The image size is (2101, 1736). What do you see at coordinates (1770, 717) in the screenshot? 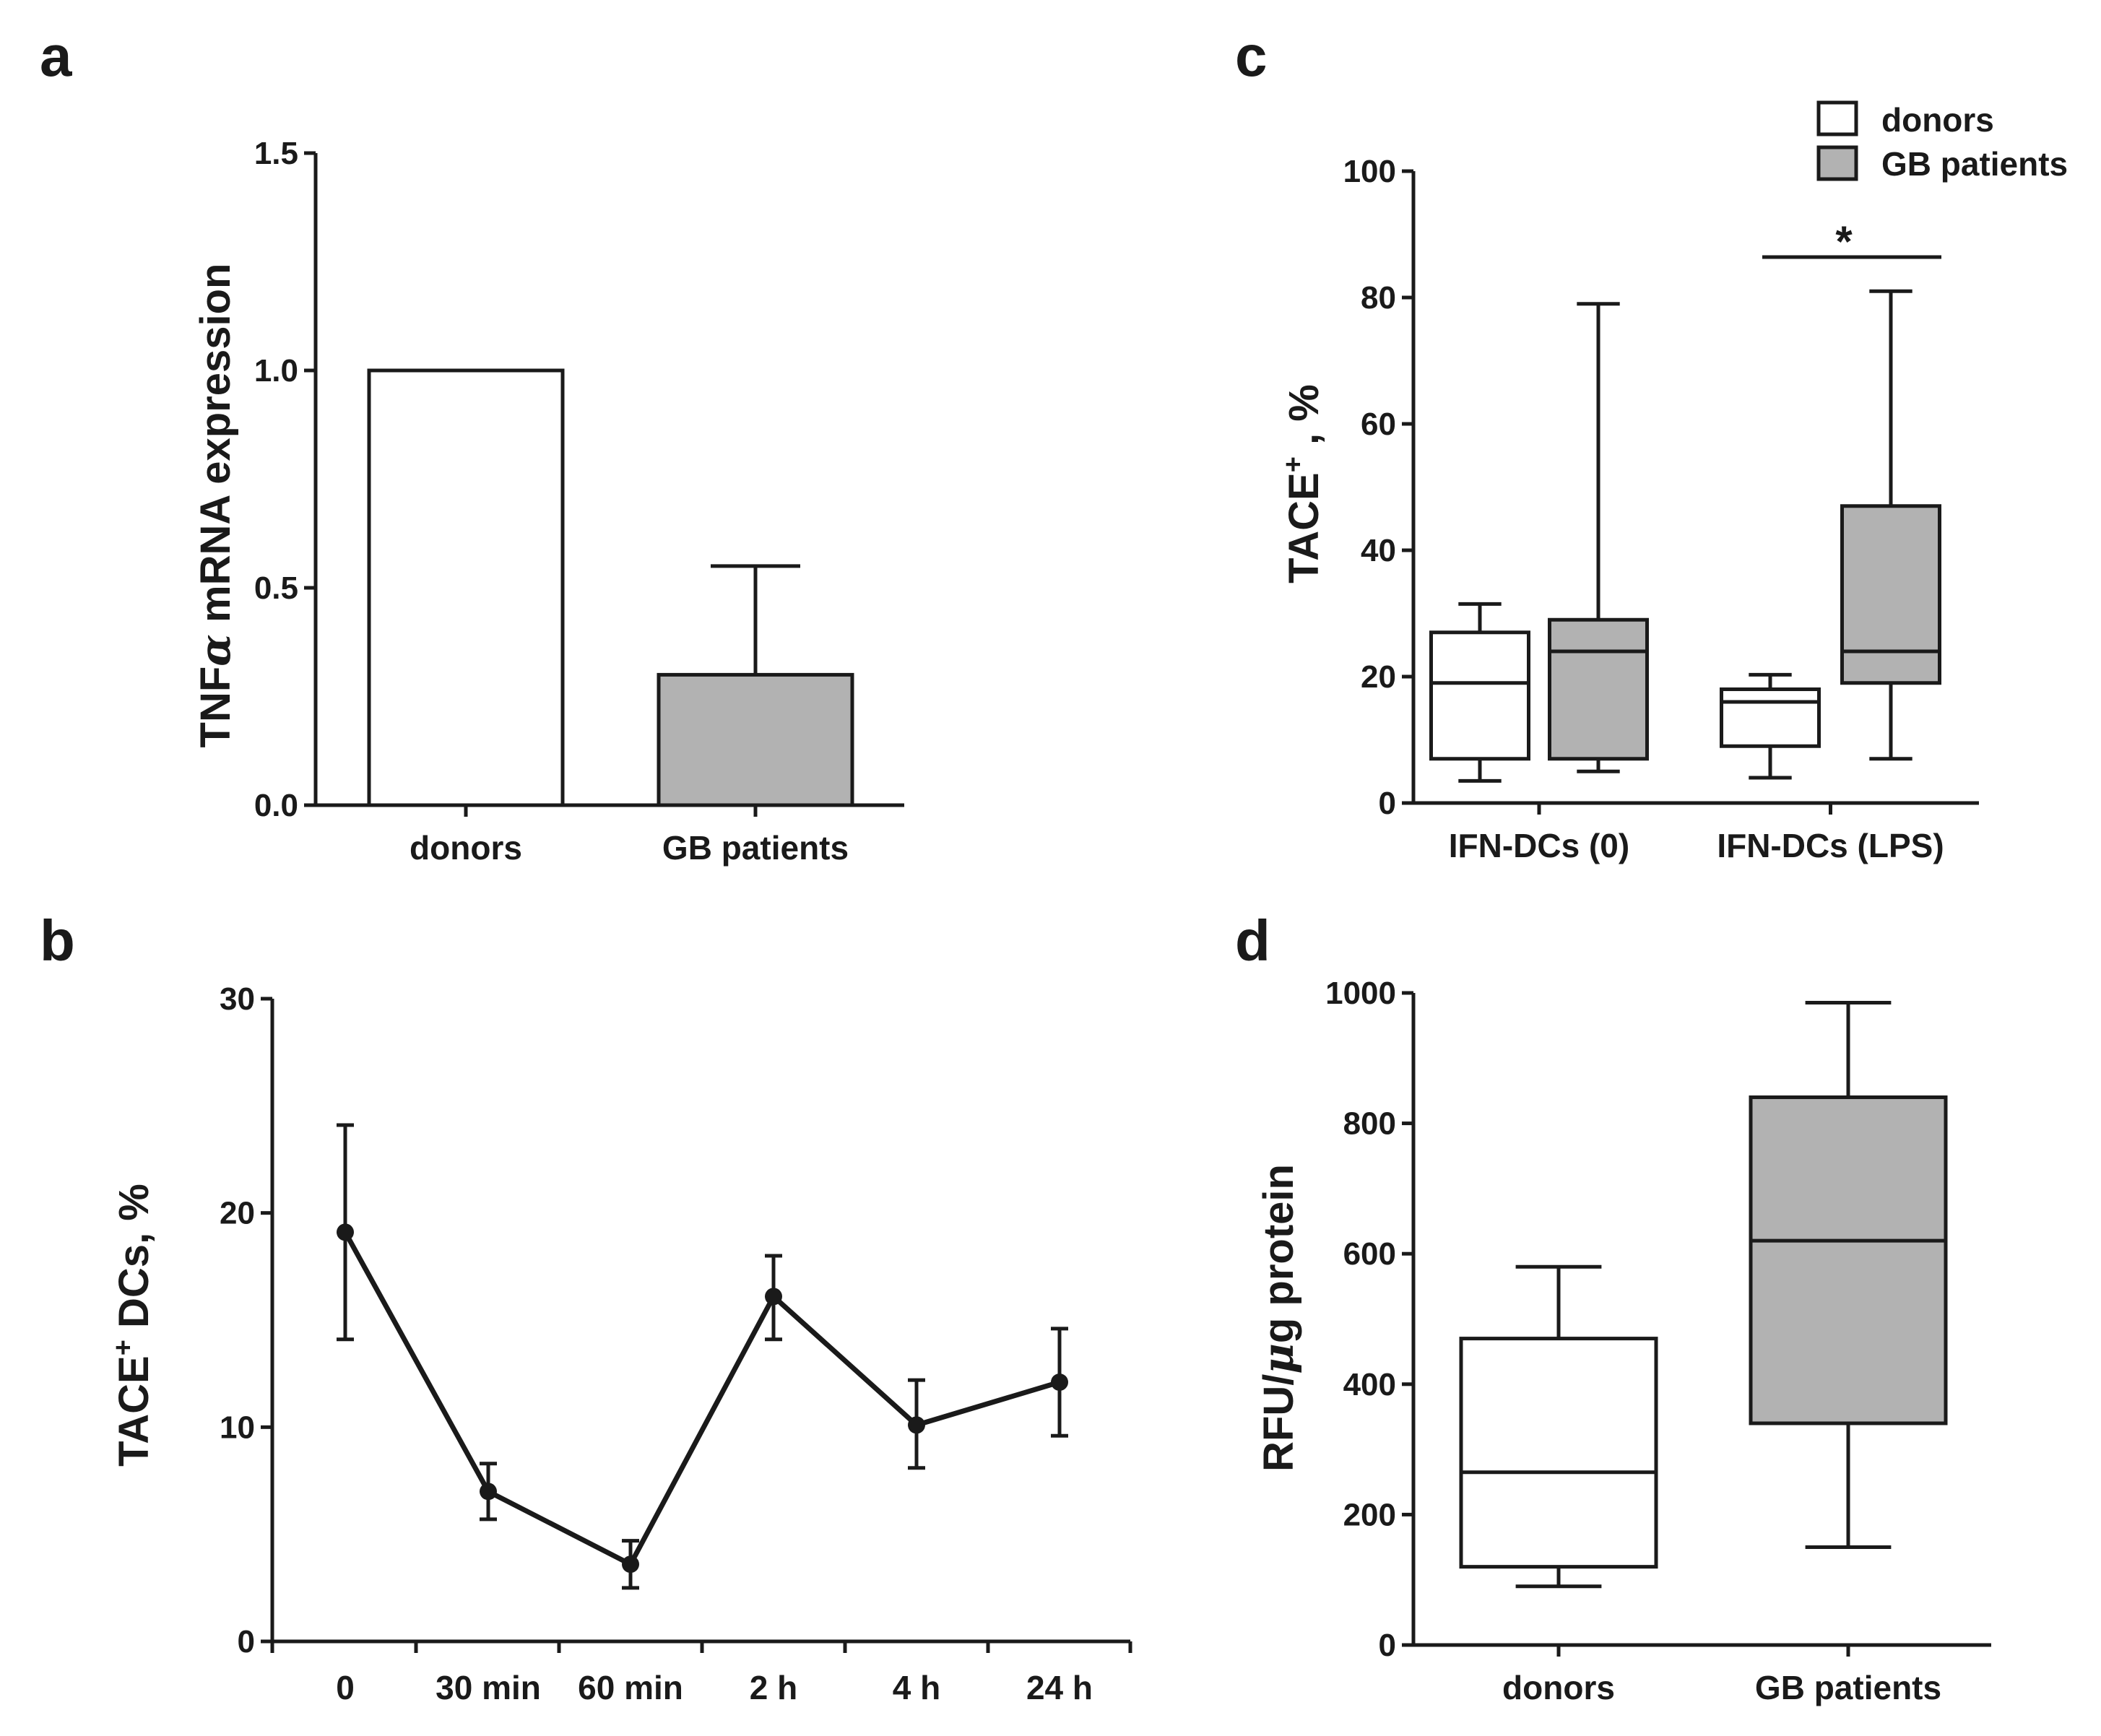
I see `panel-c-box-1-0-box` at bounding box center [1770, 717].